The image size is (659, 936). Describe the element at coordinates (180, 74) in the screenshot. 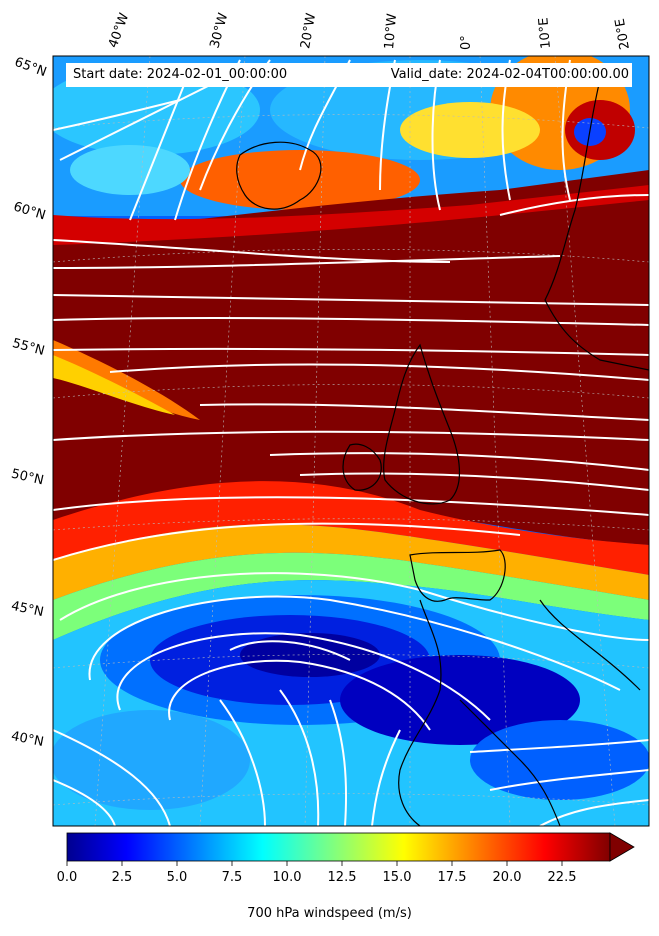

I see `start-date: Start date: 2024-02-01_00:00:00` at that location.